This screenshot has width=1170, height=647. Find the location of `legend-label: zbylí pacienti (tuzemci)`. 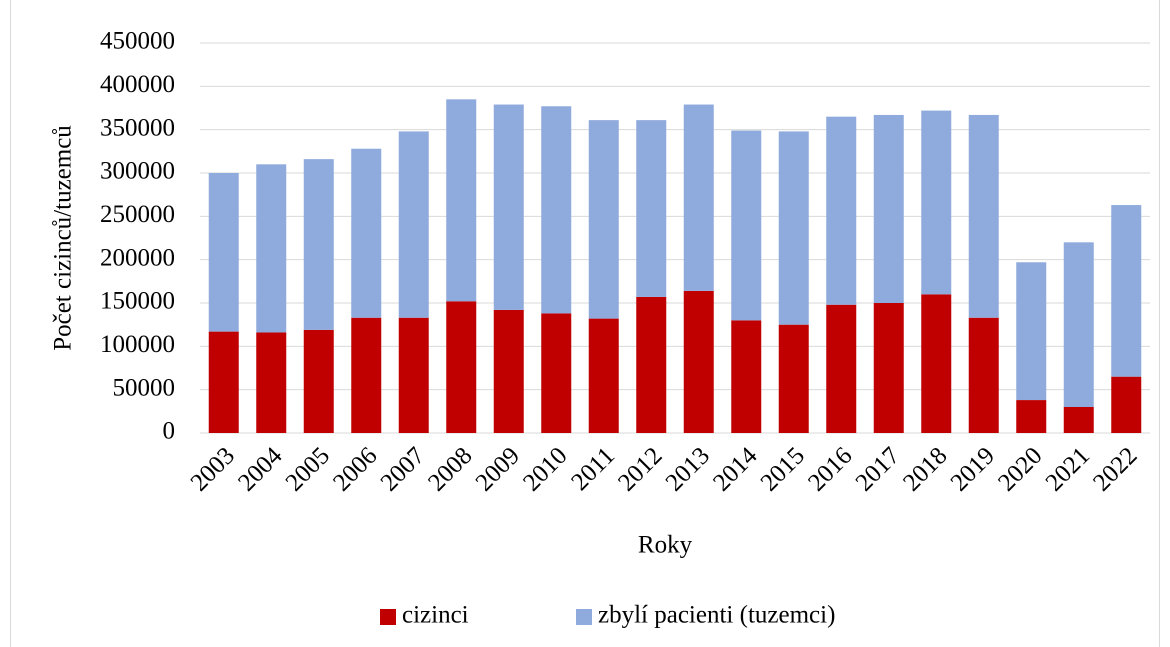

legend-label: zbylí pacienti (tuzemci) is located at coordinates (716, 615).